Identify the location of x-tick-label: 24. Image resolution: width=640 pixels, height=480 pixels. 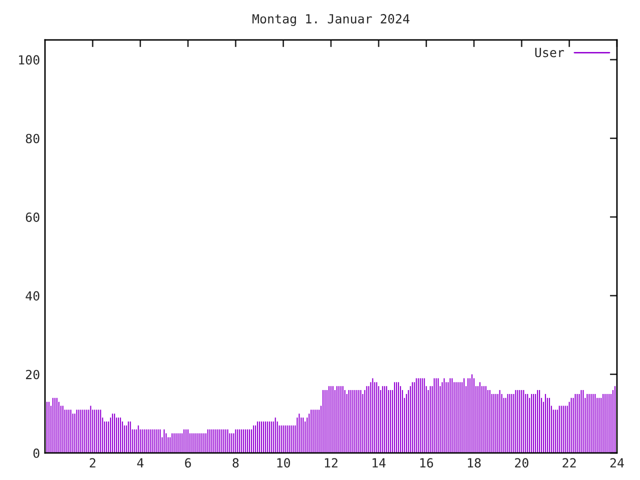
(617, 463).